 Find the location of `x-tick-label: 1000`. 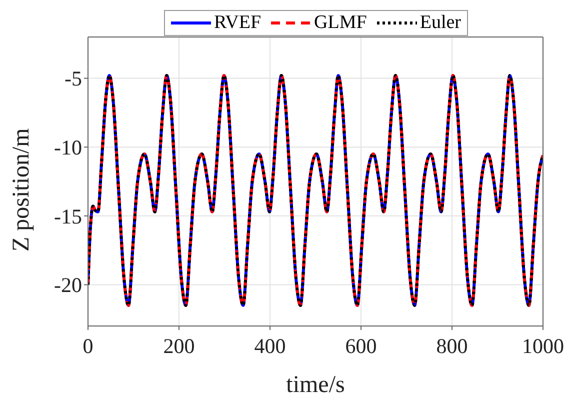

x-tick-label: 1000 is located at coordinates (543, 346).